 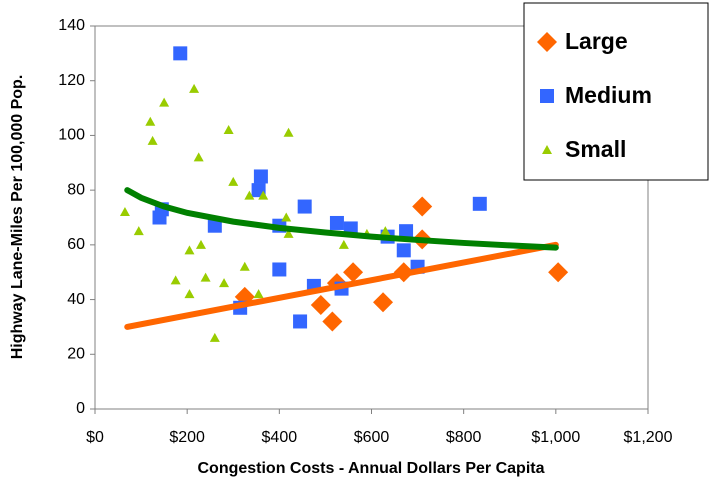 What do you see at coordinates (555, 437) in the screenshot?
I see `x-tick-label: $1,000` at bounding box center [555, 437].